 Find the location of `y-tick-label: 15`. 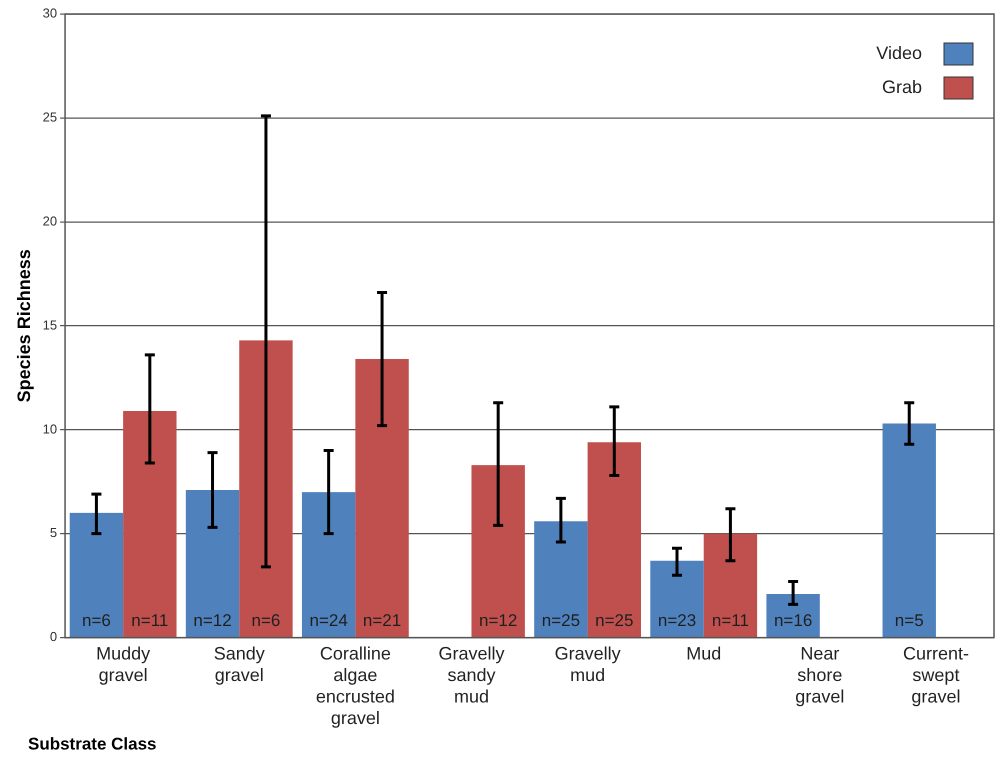

y-tick-label: 15 is located at coordinates (50, 324).